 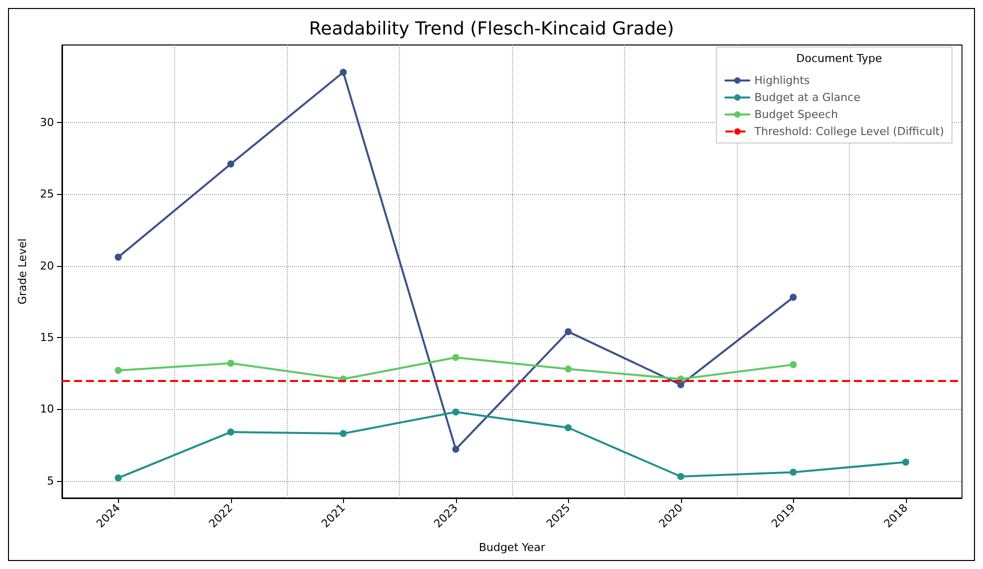 What do you see at coordinates (512, 547) in the screenshot?
I see `x-axis-title: Budget Year` at bounding box center [512, 547].